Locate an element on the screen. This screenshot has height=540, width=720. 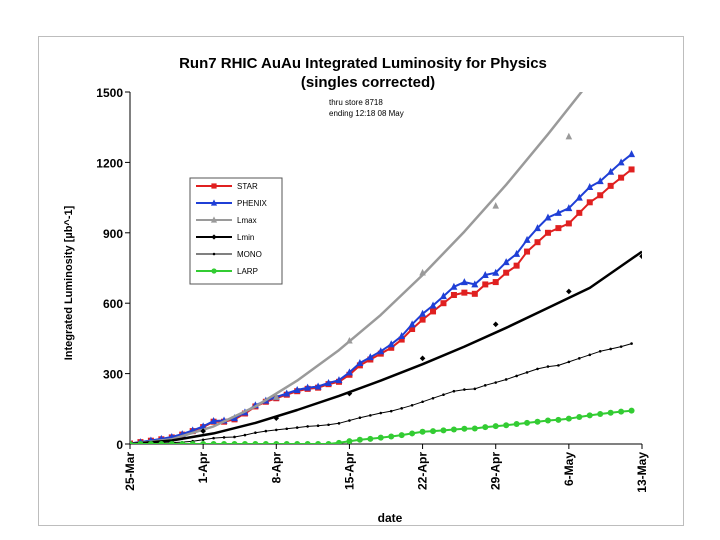
legend-marker-phenix is located at coordinates (214, 202).